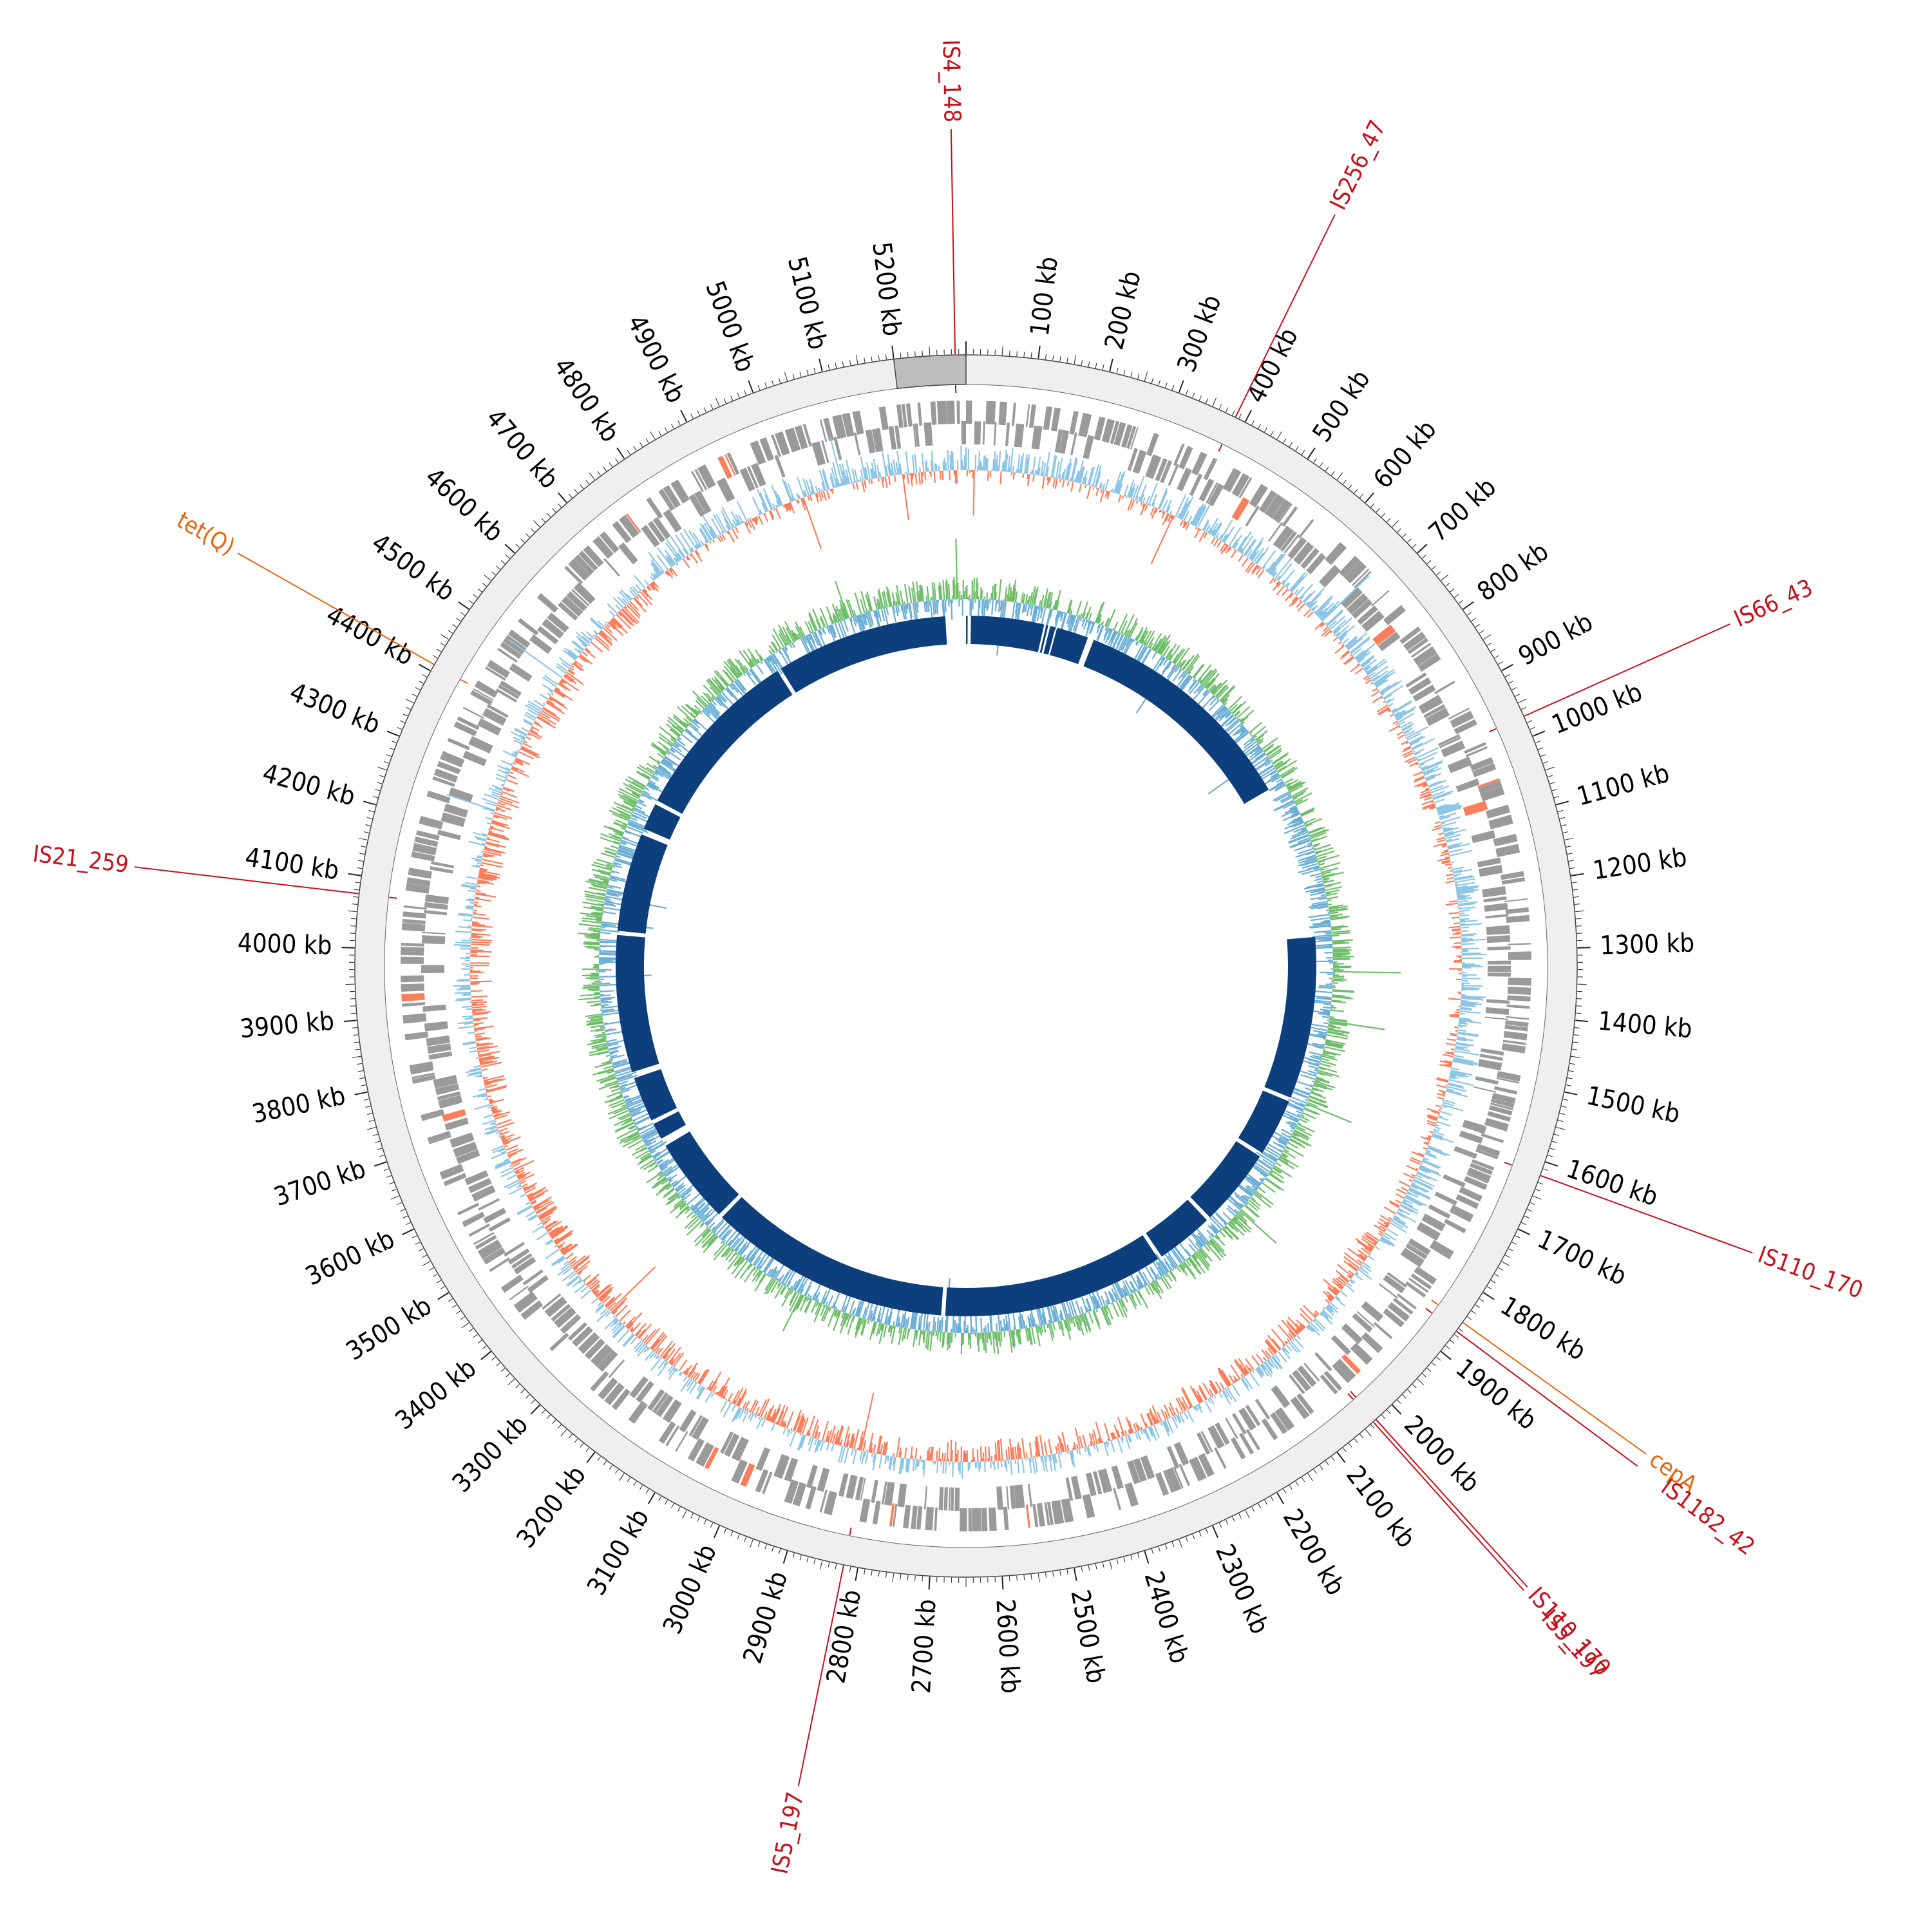  Describe the element at coordinates (1428, 1310) in the screenshot. I see `annotation-marker` at that location.